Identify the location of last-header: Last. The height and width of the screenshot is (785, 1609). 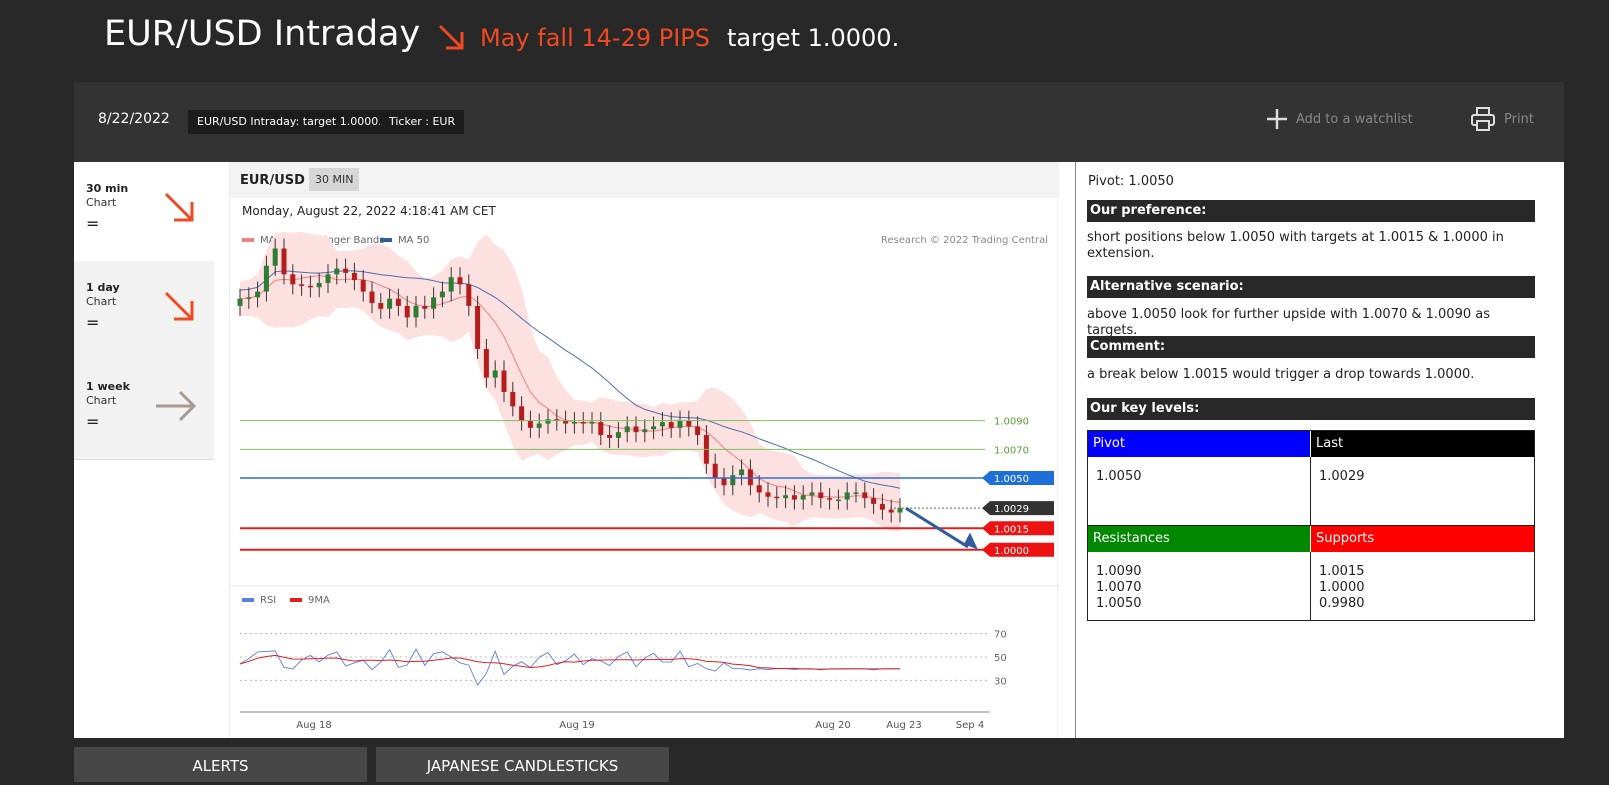
(1422, 444).